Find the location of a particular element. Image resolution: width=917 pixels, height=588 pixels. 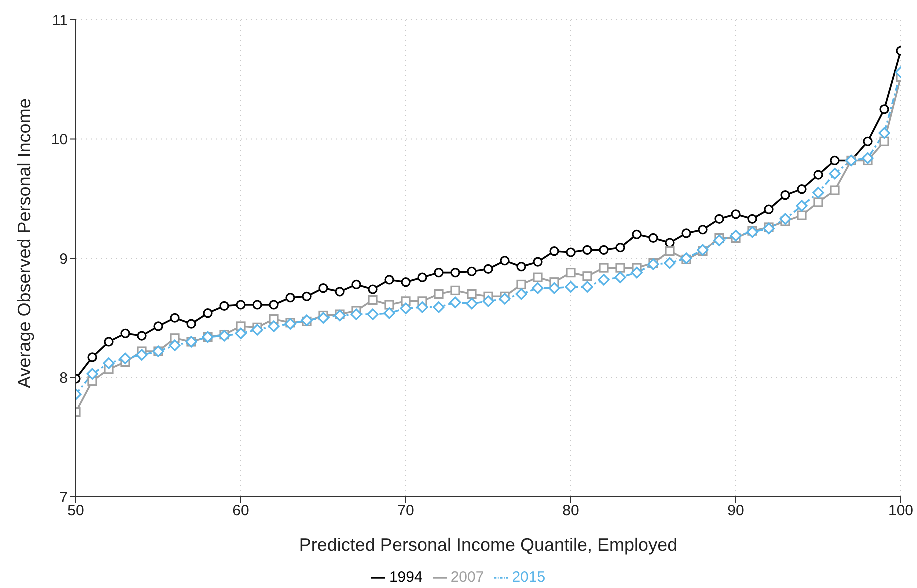

x-tick-label: 100 is located at coordinates (901, 511).